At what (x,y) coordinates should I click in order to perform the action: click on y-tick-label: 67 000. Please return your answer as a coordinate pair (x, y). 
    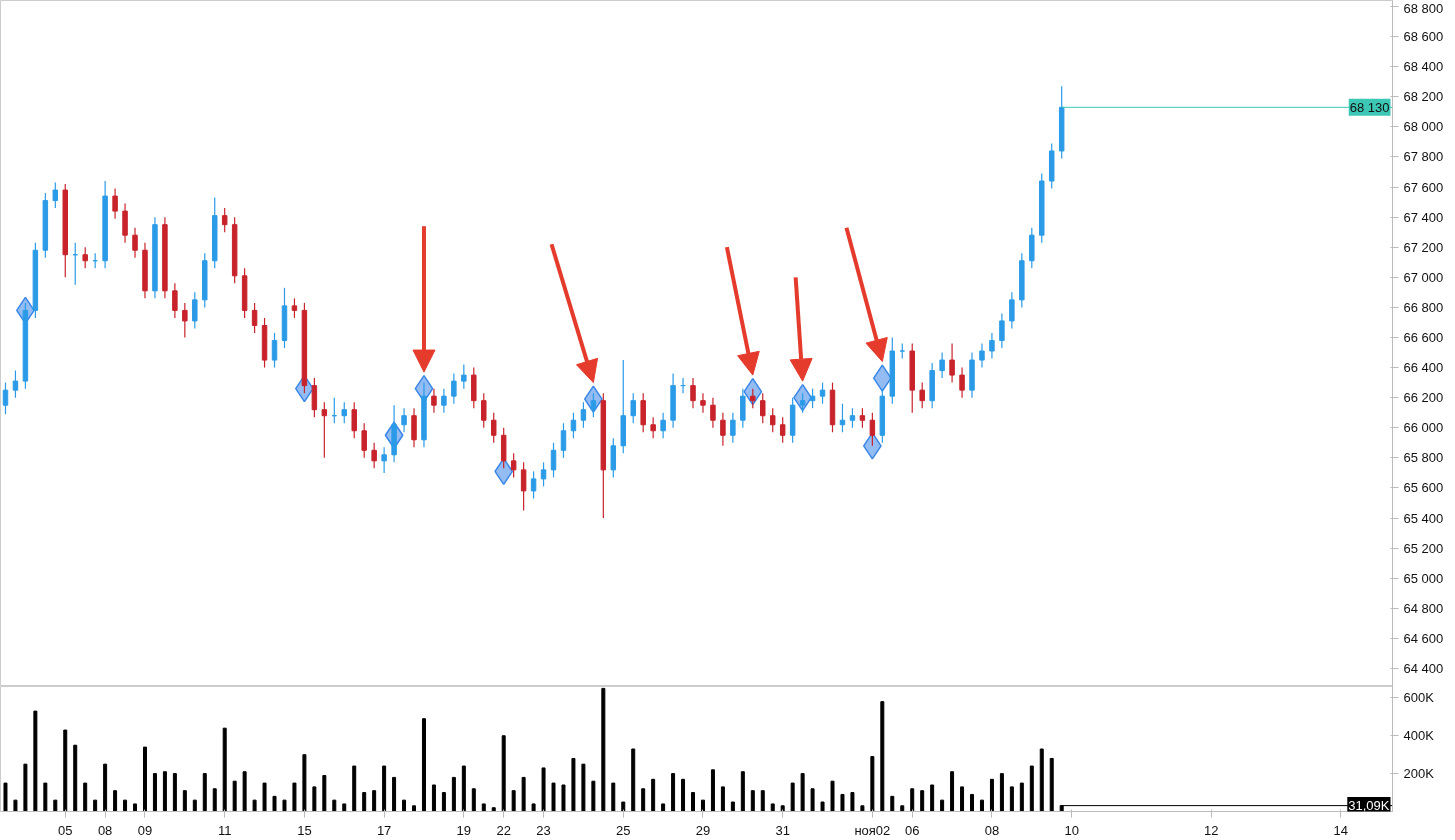
    Looking at the image, I should click on (1423, 277).